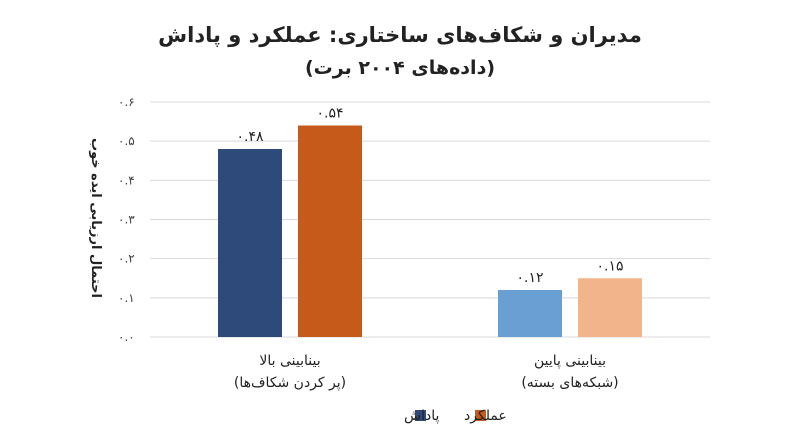 This screenshot has width=800, height=447. I want to click on data-label: ۰.۱۵, so click(609, 266).